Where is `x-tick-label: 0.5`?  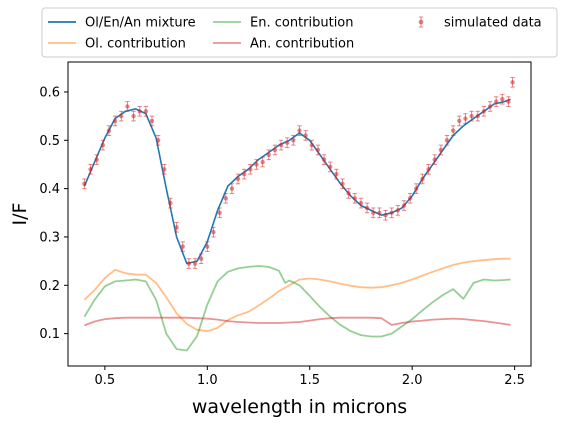 x-tick-label: 0.5 is located at coordinates (105, 380).